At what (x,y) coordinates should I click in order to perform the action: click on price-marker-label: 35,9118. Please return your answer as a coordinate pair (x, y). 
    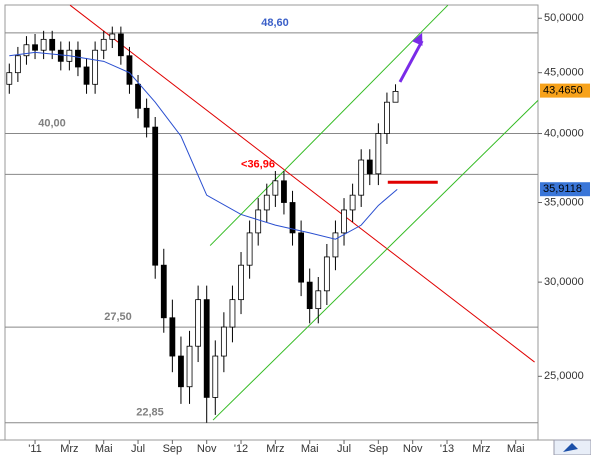
    Looking at the image, I should click on (562, 189).